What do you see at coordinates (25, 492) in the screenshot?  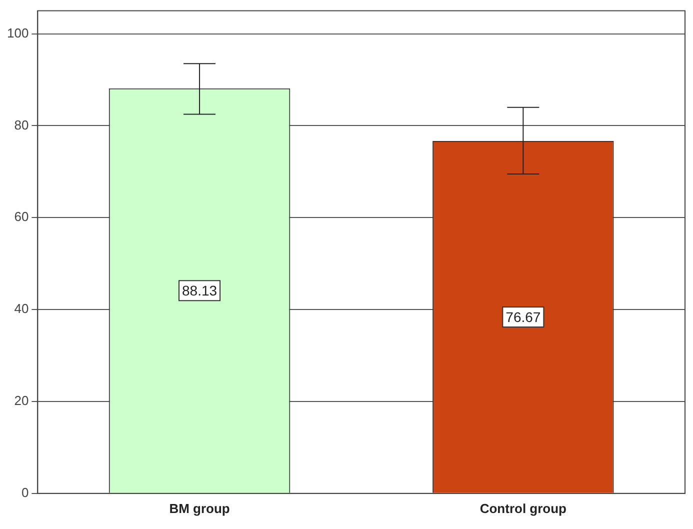 I see `y-tick-label: 0` at bounding box center [25, 492].